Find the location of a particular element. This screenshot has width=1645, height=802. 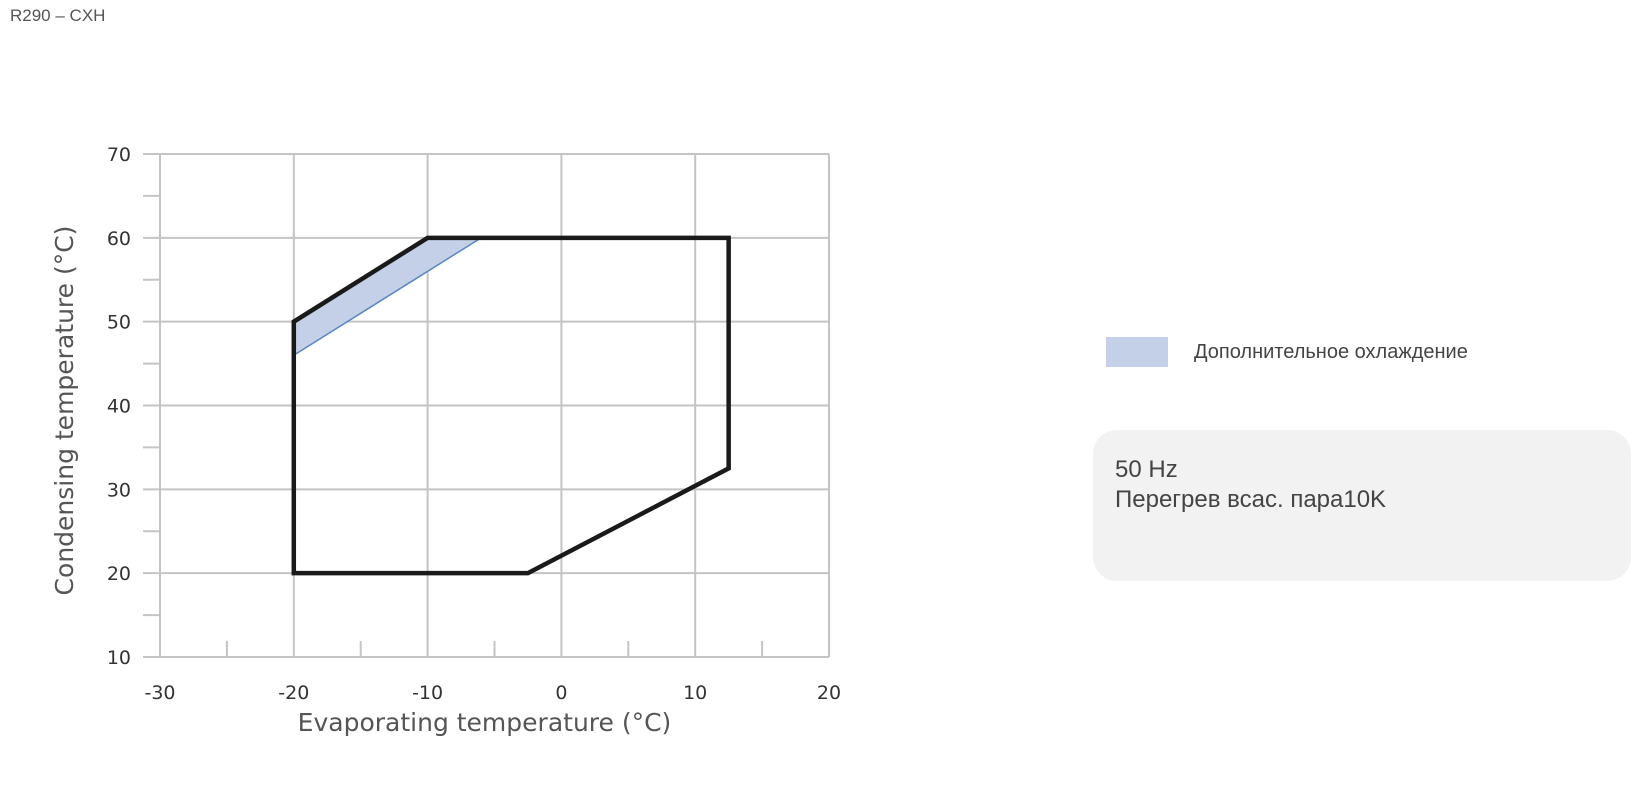

y-tick-label: 40 is located at coordinates (119, 407).